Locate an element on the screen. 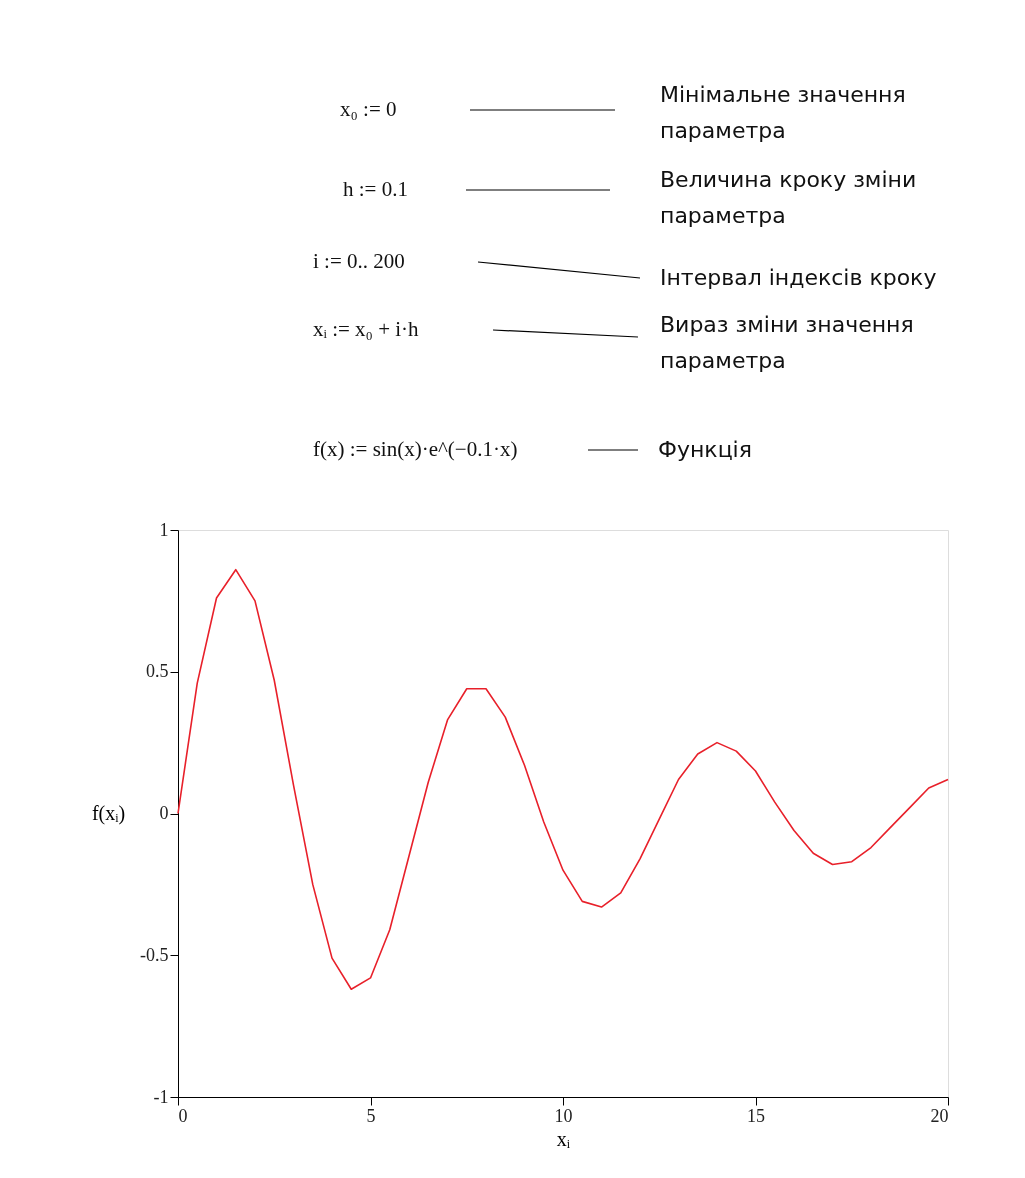 This screenshot has width=1025, height=1178. x-tick-label: 20 is located at coordinates (939, 1115).